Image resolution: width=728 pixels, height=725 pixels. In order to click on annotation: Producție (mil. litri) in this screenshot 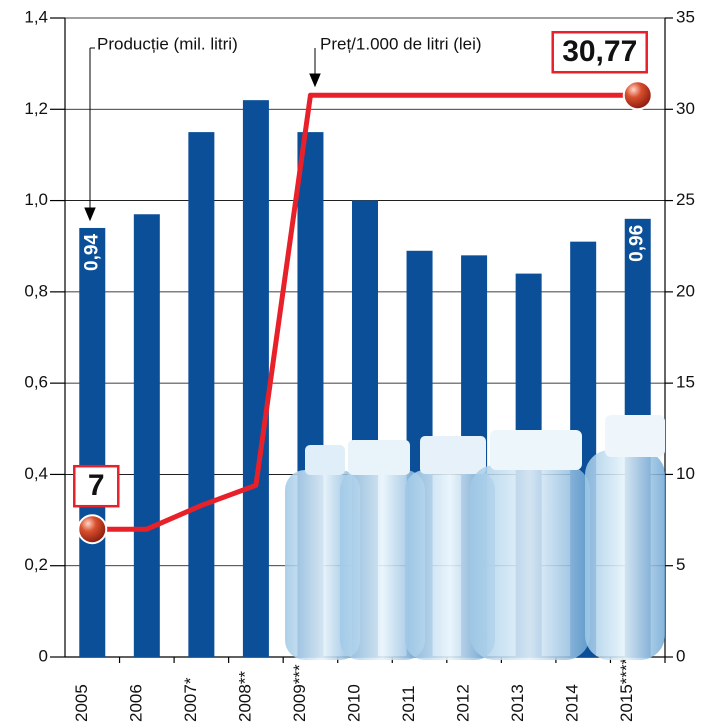, I will do `click(167, 43)`.